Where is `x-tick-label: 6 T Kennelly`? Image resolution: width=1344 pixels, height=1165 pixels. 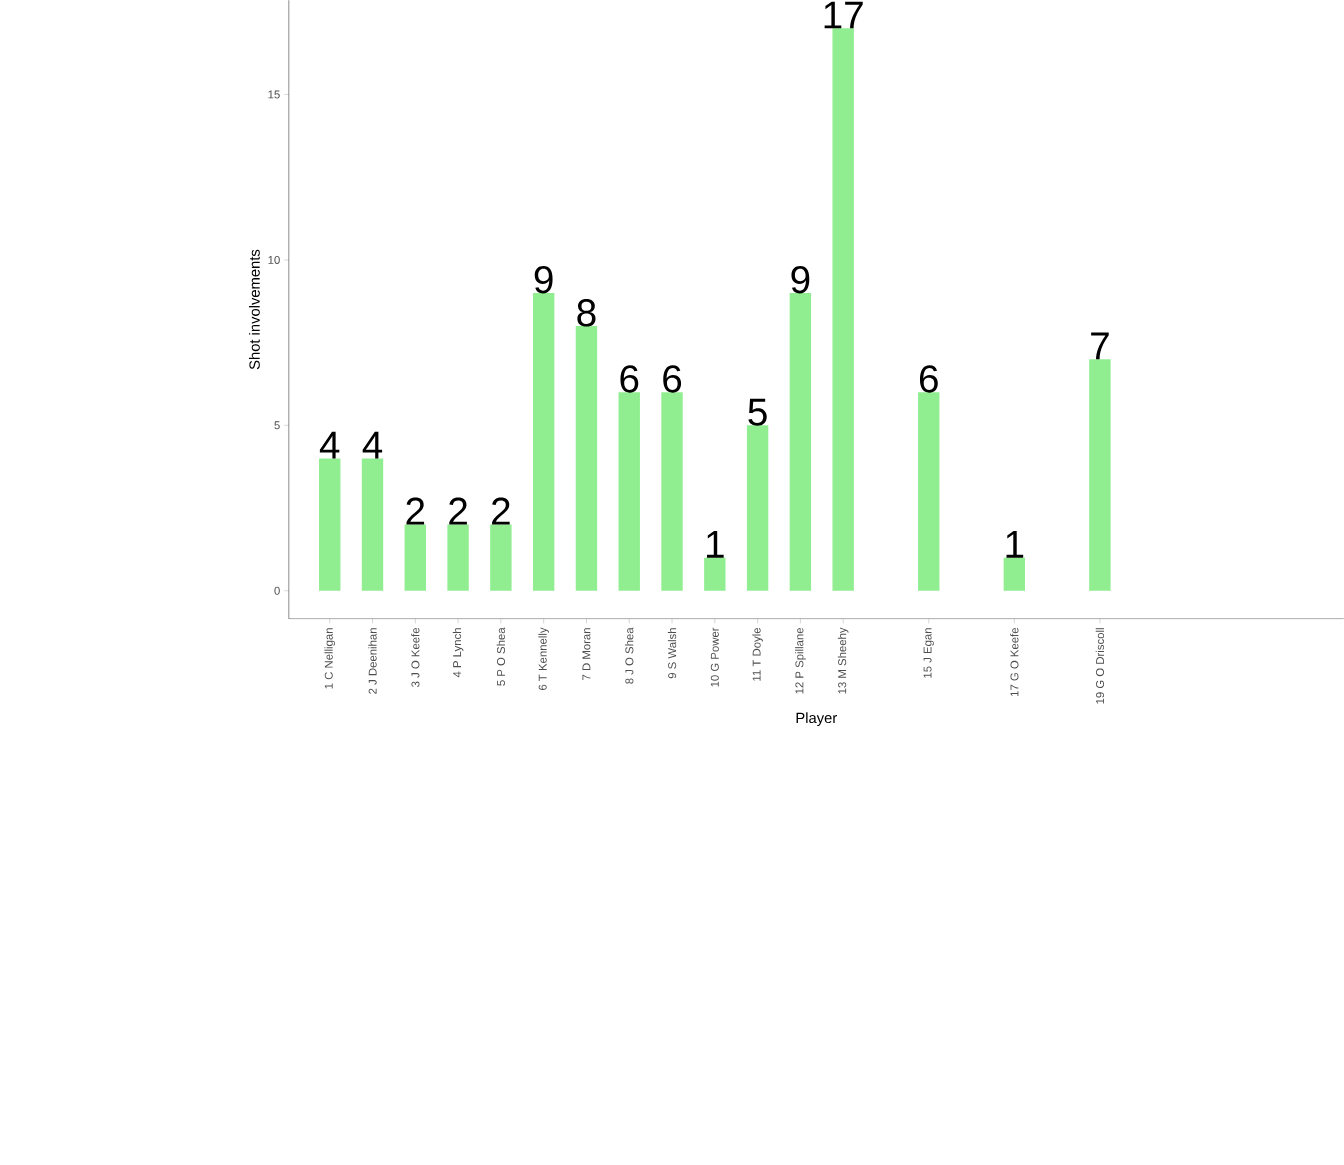
x-tick-label: 6 T Kennelly is located at coordinates (543, 659).